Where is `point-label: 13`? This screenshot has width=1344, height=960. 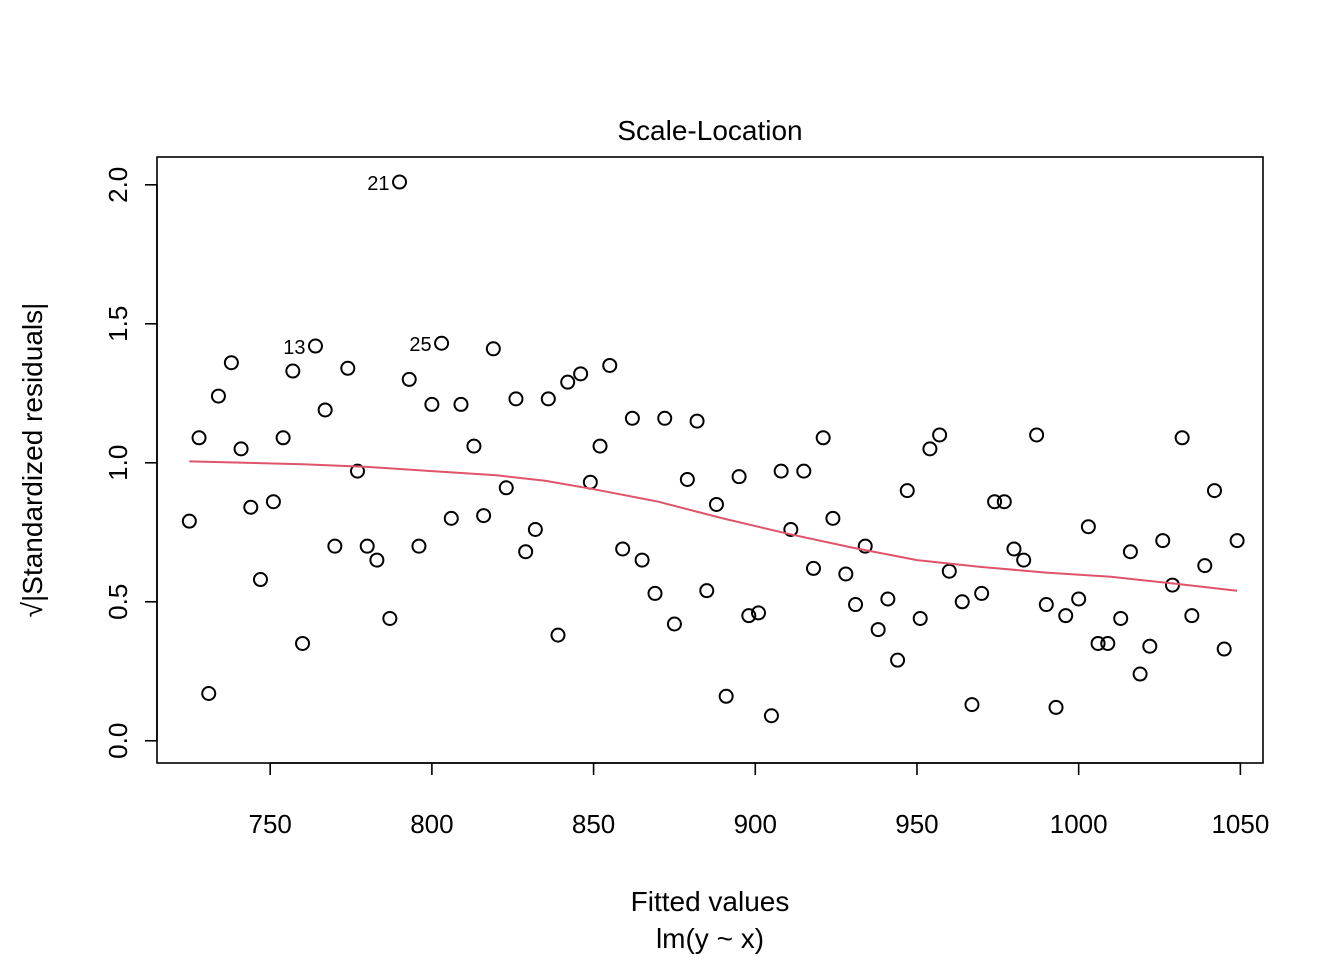 point-label: 13 is located at coordinates (294, 348).